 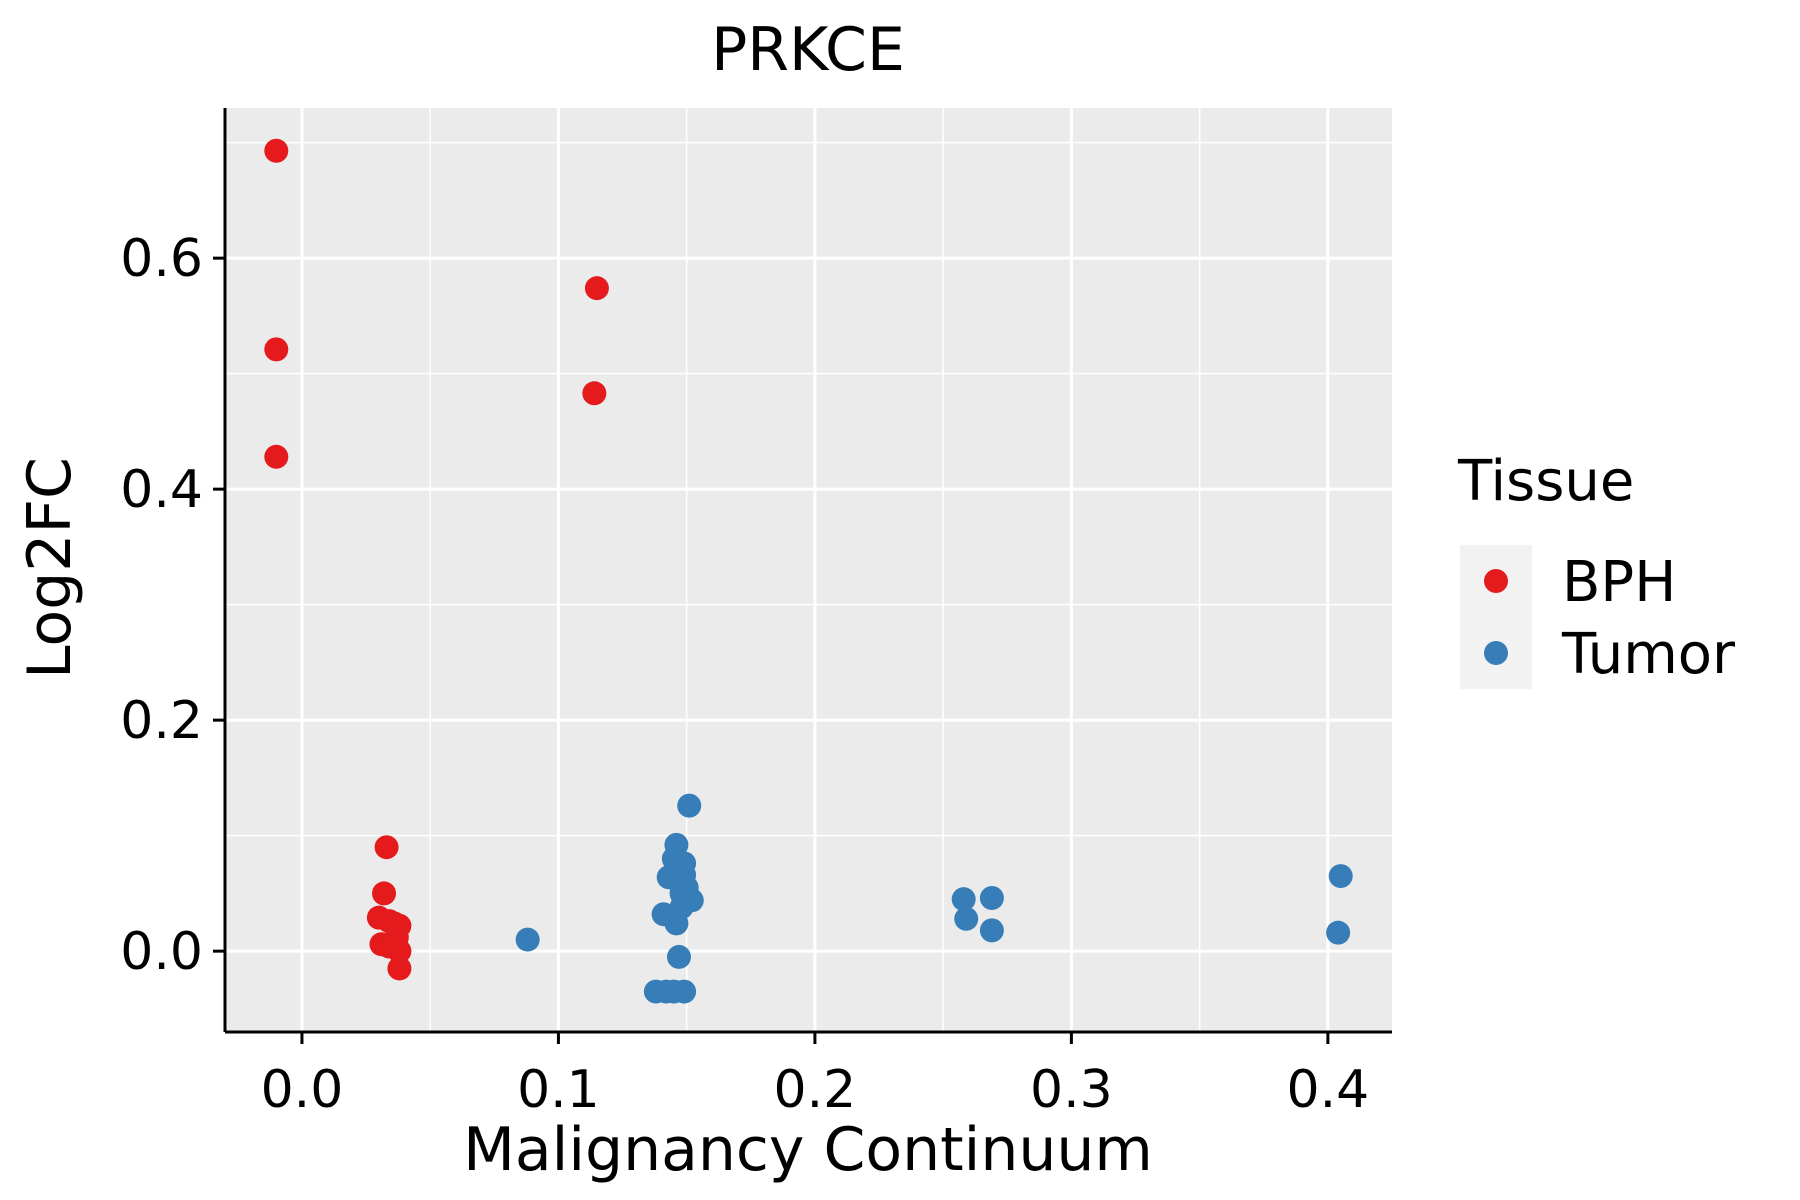 What do you see at coordinates (808, 1150) in the screenshot?
I see `x-axis-label: Malignancy Continuum` at bounding box center [808, 1150].